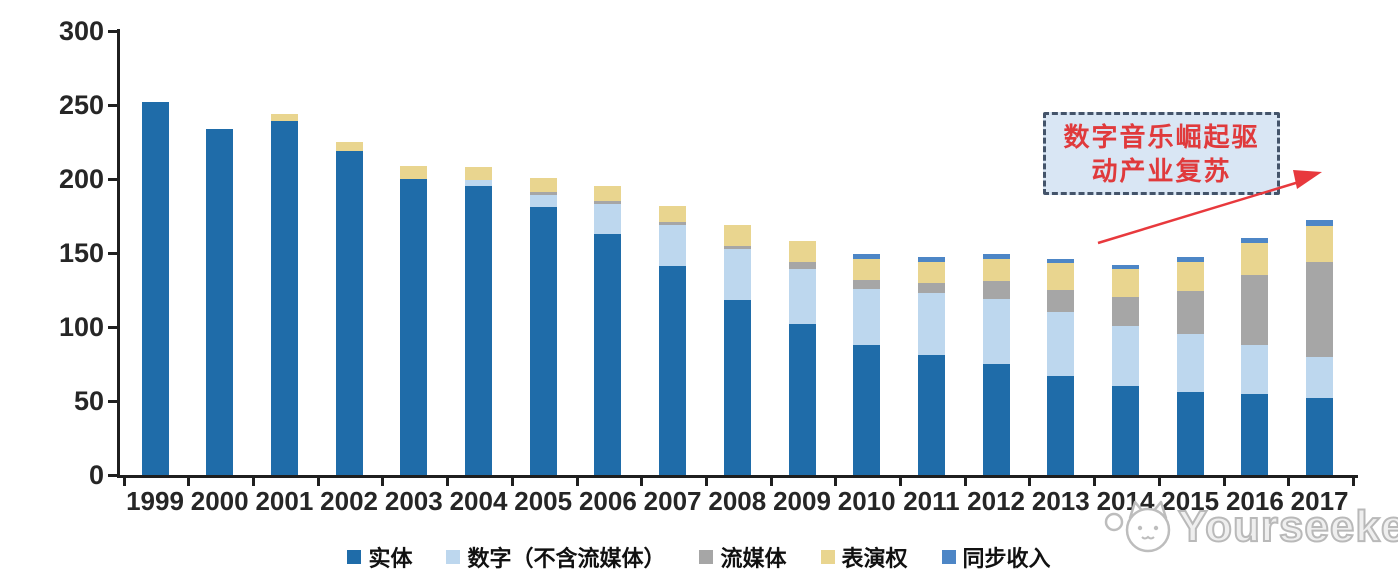 This screenshot has width=1398, height=582. Describe the element at coordinates (737, 476) in the screenshot. I see `x-axis-line` at that location.